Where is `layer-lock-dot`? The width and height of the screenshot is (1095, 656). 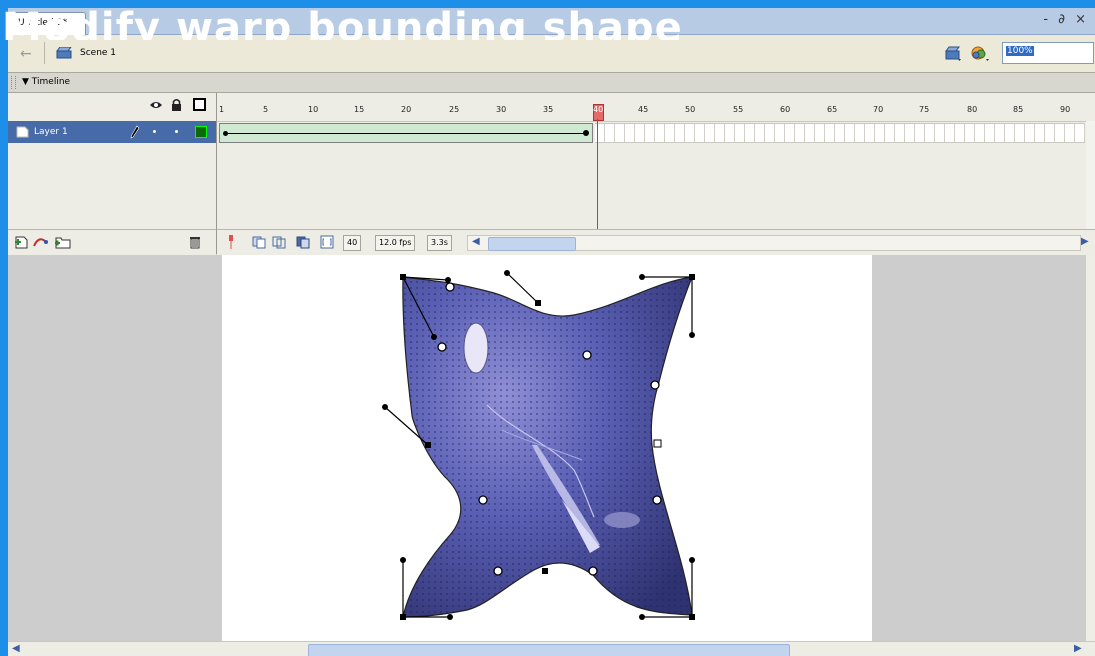 layer-lock-dot is located at coordinates (176, 131).